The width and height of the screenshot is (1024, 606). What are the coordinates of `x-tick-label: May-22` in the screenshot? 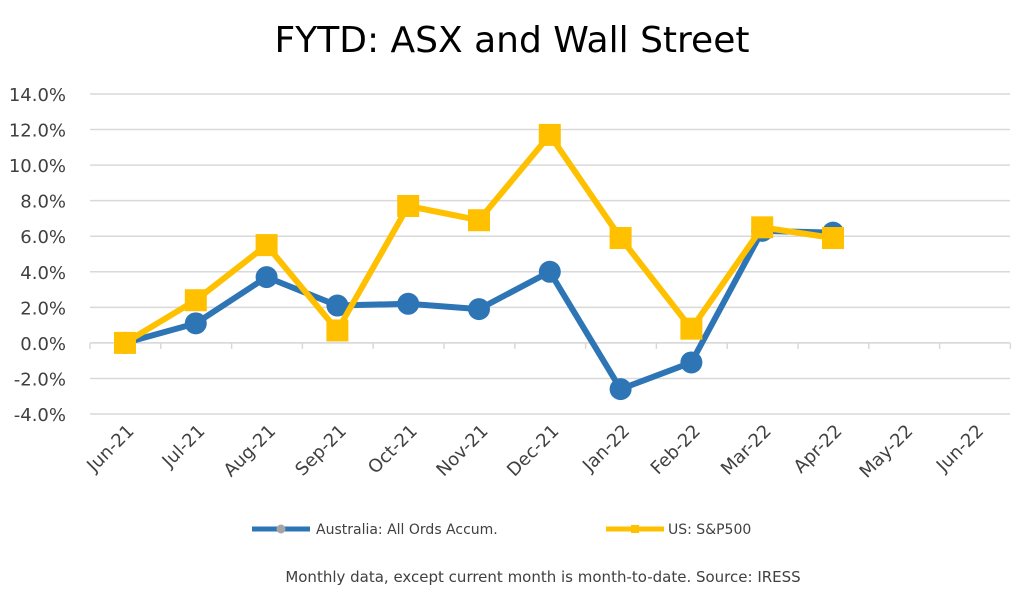 It's located at (887, 452).